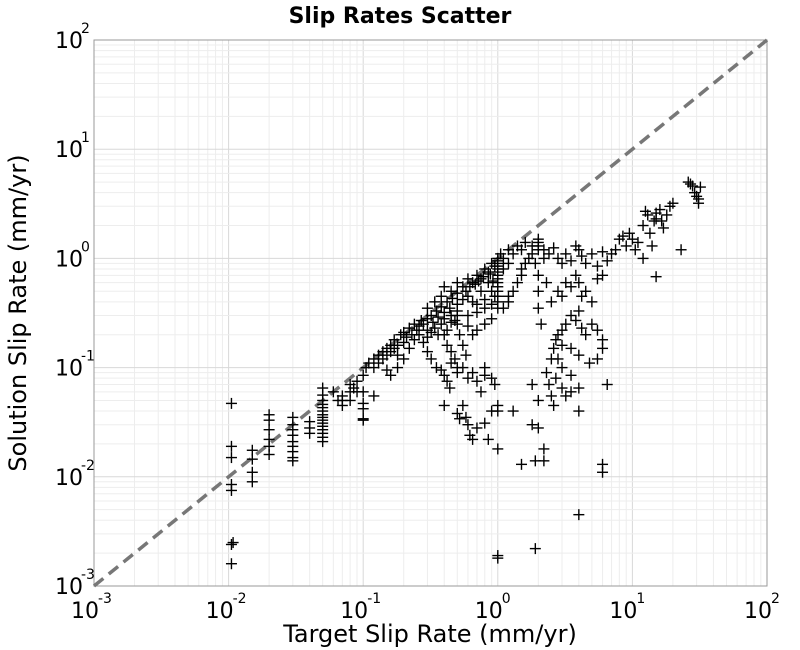  Describe the element at coordinates (775, 599) in the screenshot. I see `svg-text: 2` at that location.